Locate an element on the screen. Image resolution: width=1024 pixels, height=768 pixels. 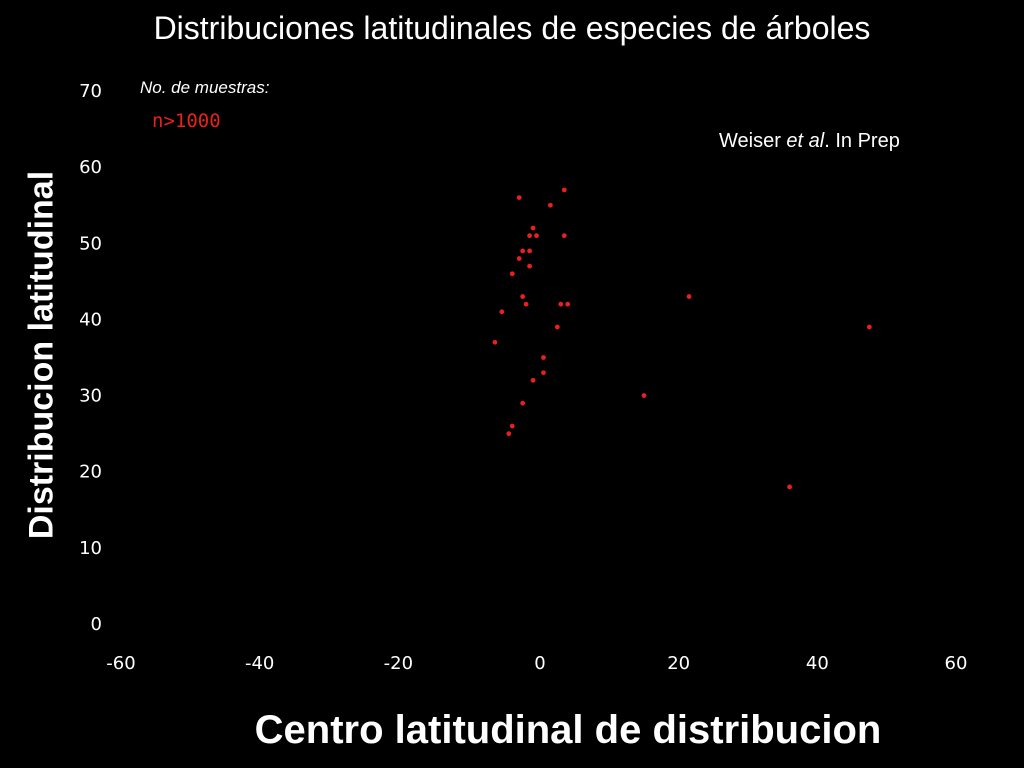
x-tick-label: -60 is located at coordinates (120, 663).